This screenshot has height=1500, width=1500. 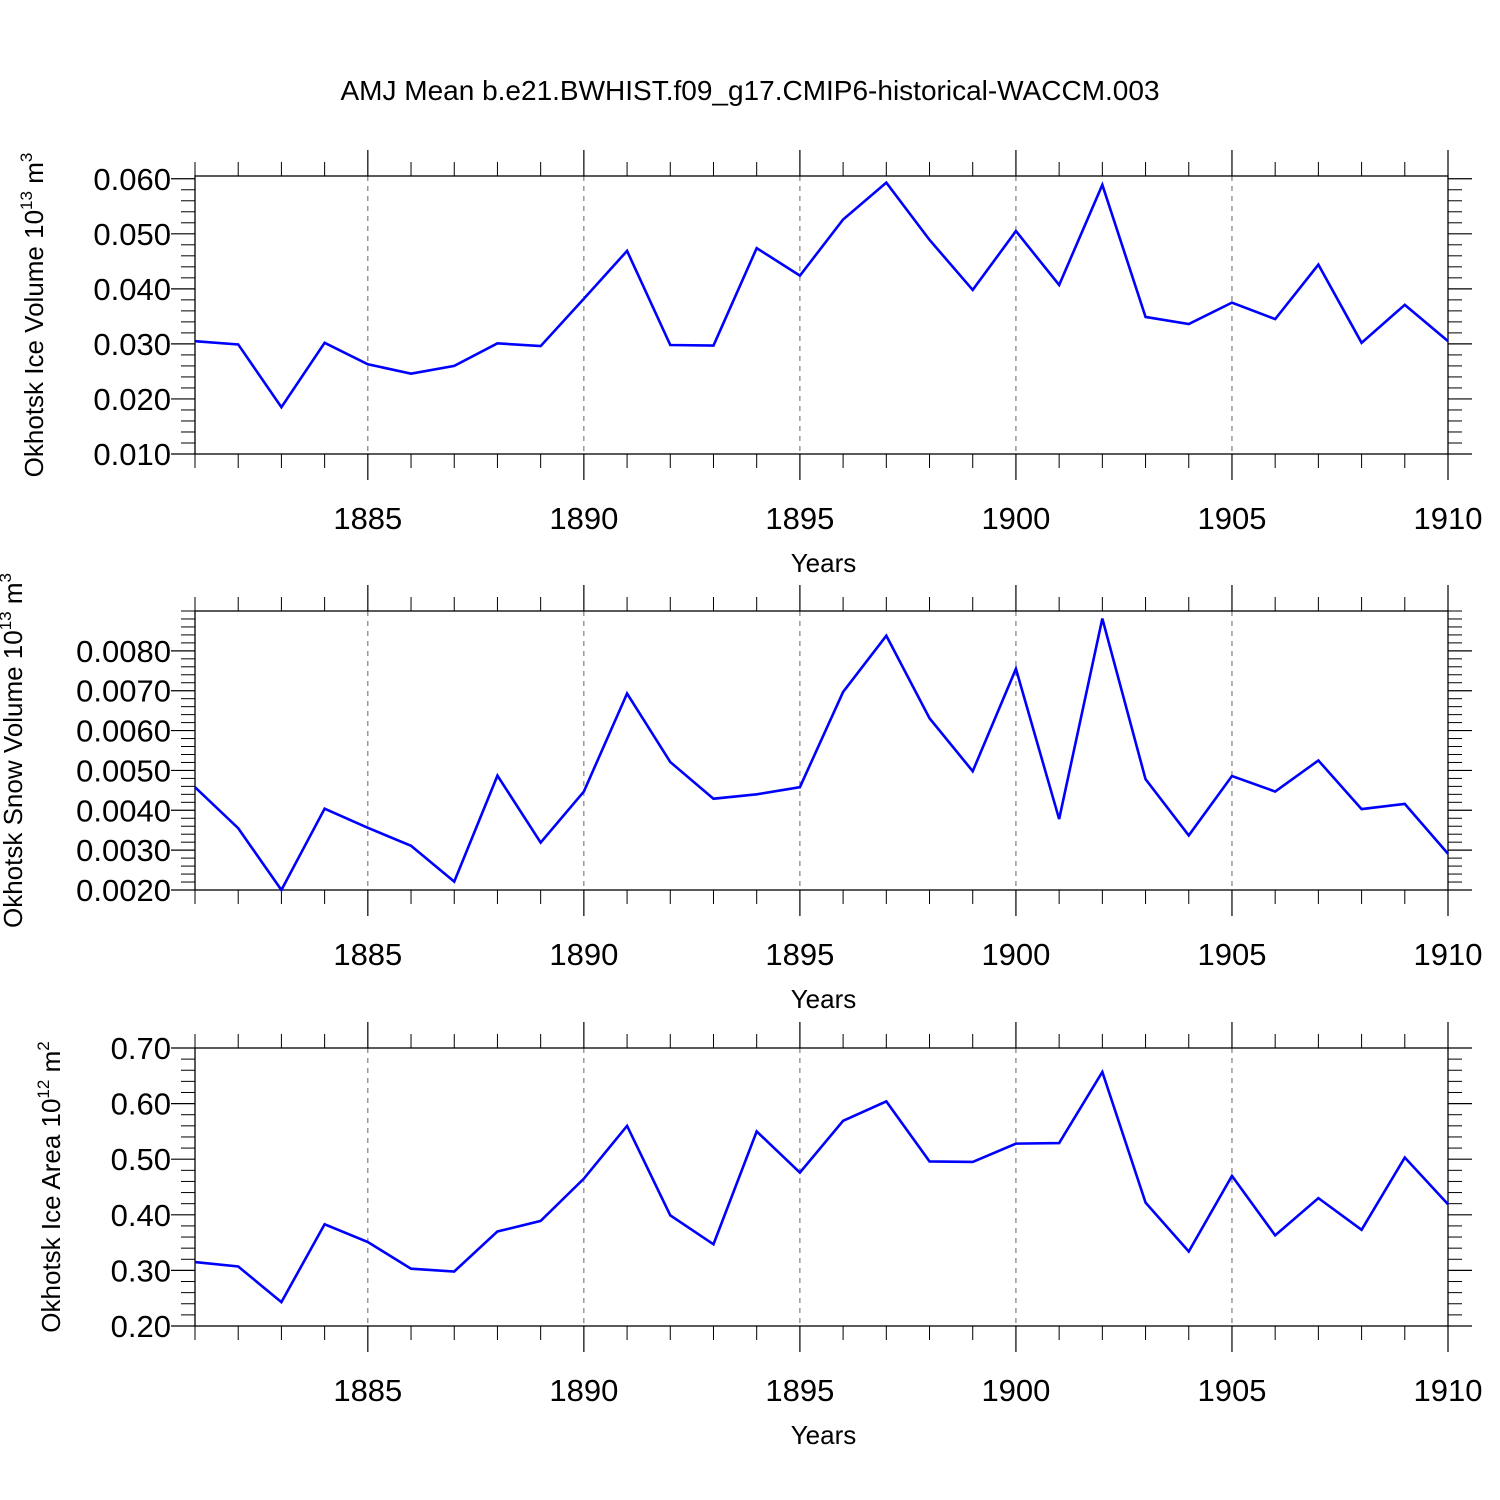 What do you see at coordinates (824, 1435) in the screenshot?
I see `x-axis-label: Years` at bounding box center [824, 1435].